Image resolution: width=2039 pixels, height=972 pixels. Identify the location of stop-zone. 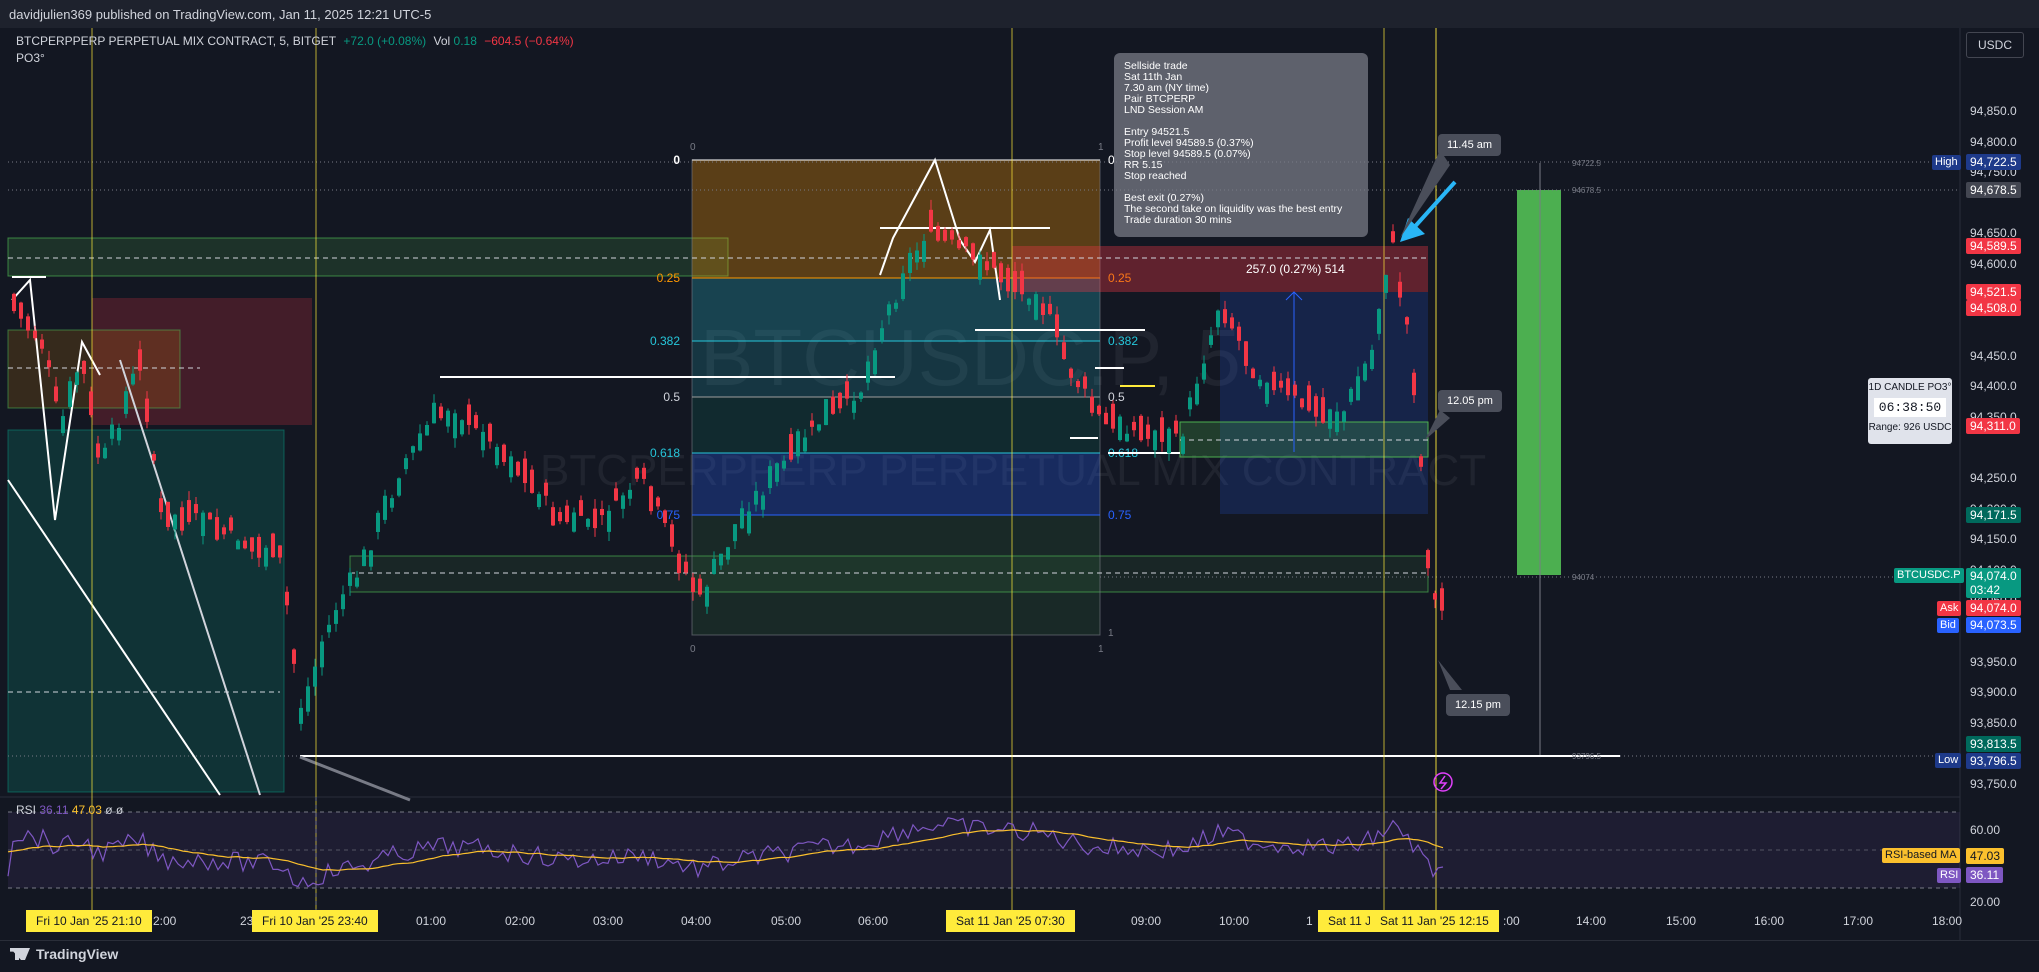
(1220, 269).